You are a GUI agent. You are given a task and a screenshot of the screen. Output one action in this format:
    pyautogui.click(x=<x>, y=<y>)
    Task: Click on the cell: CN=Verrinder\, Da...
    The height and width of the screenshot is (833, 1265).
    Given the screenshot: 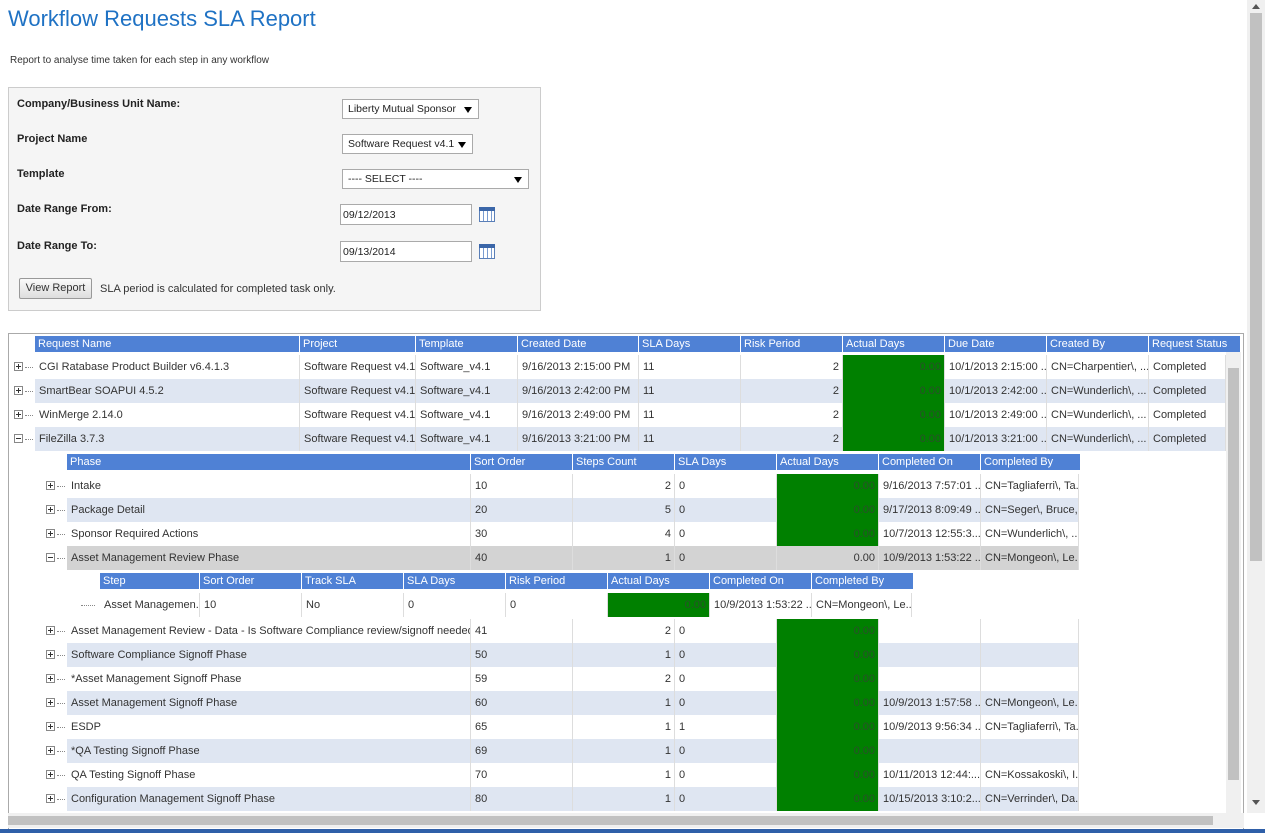 What is the action you would take?
    pyautogui.click(x=1030, y=799)
    